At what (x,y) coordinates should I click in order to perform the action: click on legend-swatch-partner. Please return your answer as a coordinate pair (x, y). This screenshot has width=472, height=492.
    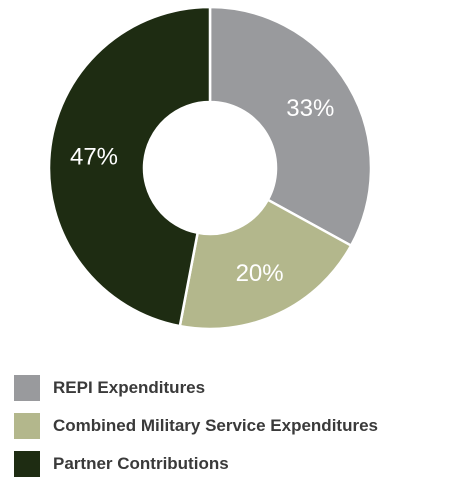
    Looking at the image, I should click on (27, 464).